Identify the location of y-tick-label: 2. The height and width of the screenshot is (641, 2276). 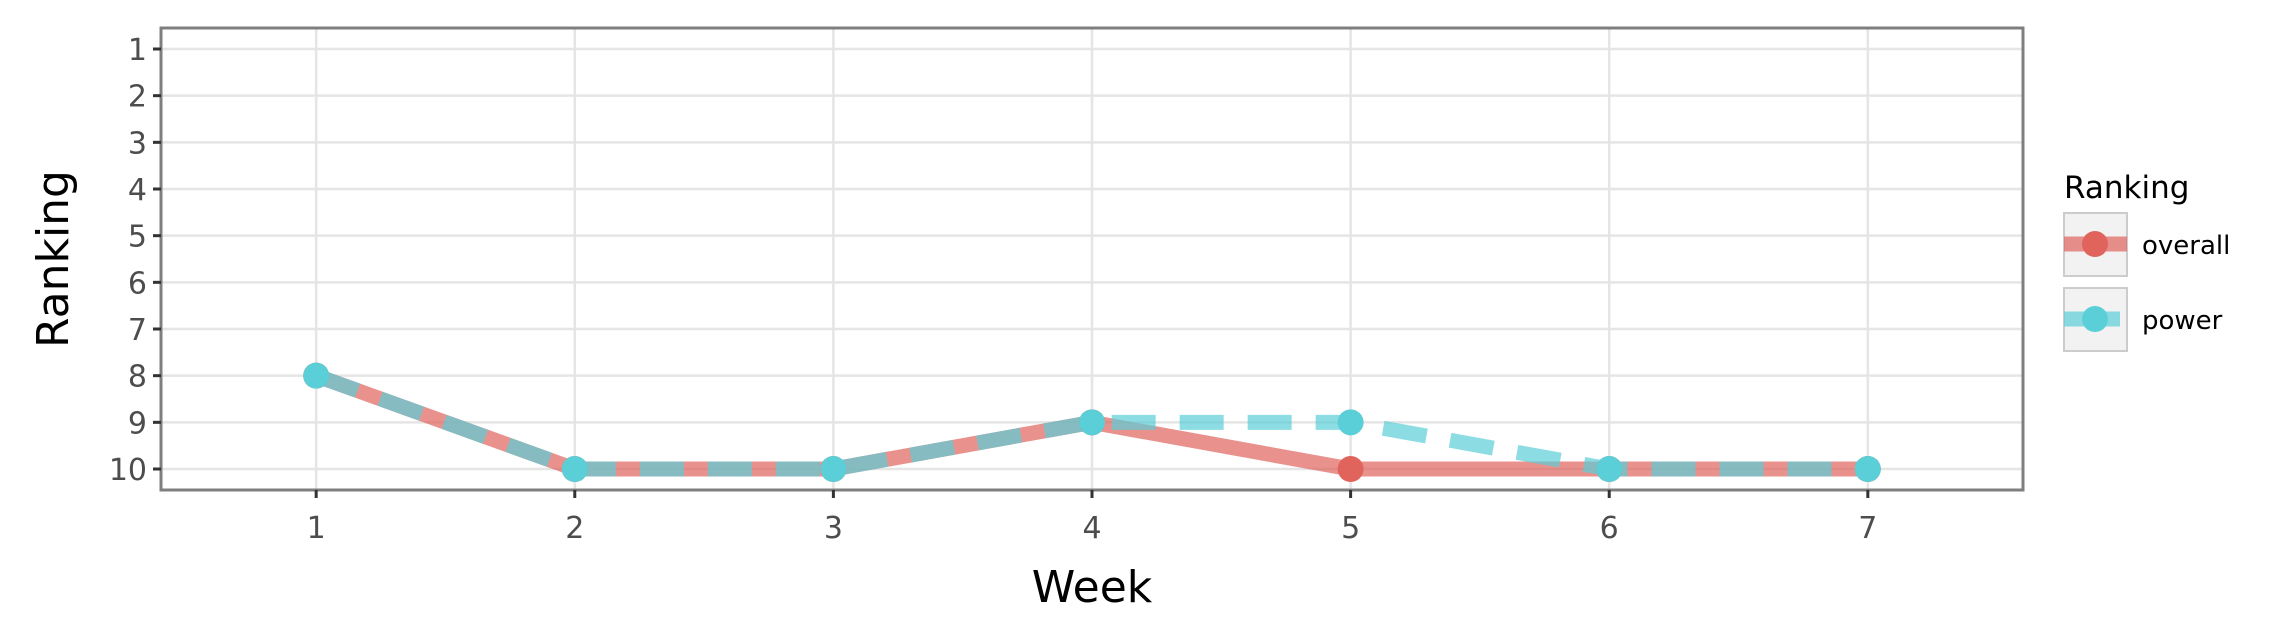
(137, 97).